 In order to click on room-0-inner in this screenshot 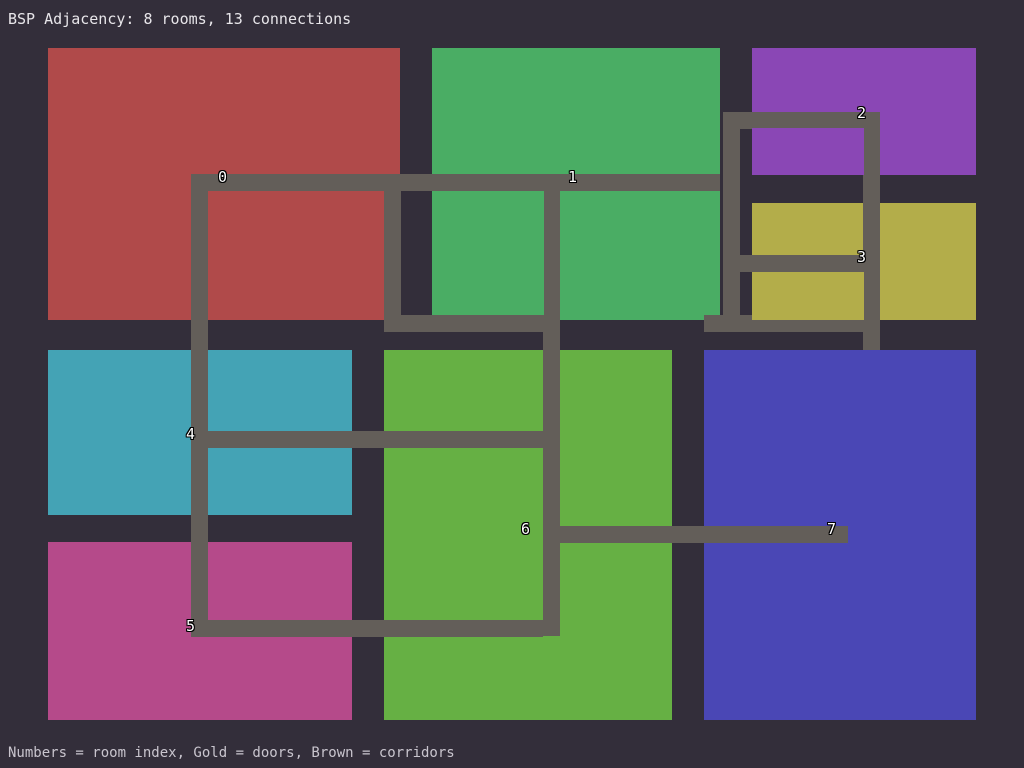, I will do `click(296, 255)`.